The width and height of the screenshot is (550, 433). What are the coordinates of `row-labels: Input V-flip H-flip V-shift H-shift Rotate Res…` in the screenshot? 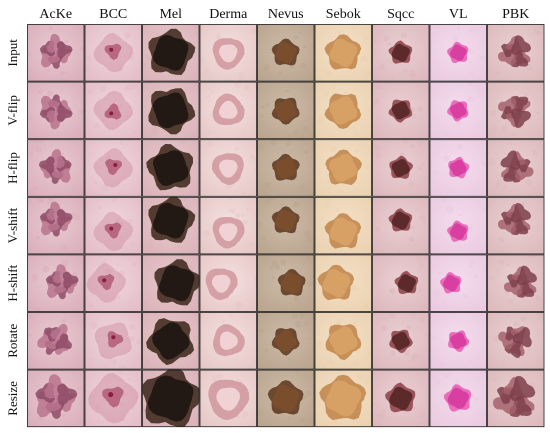 It's located at (12, 227).